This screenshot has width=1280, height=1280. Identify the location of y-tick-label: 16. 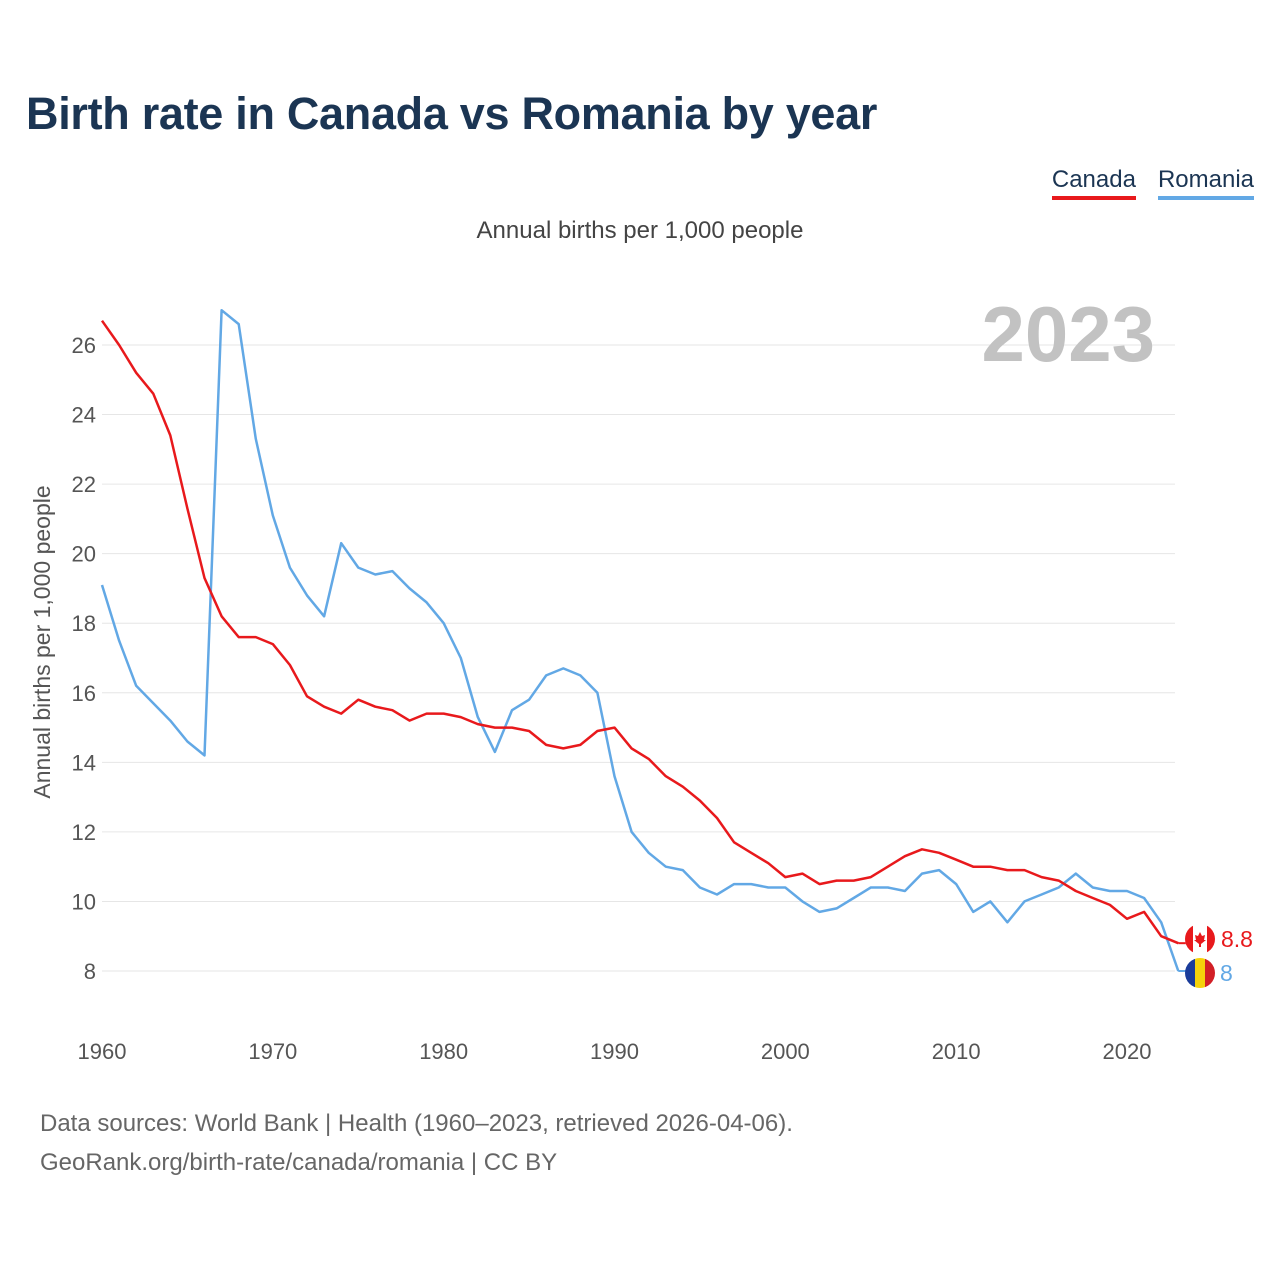
(84, 693).